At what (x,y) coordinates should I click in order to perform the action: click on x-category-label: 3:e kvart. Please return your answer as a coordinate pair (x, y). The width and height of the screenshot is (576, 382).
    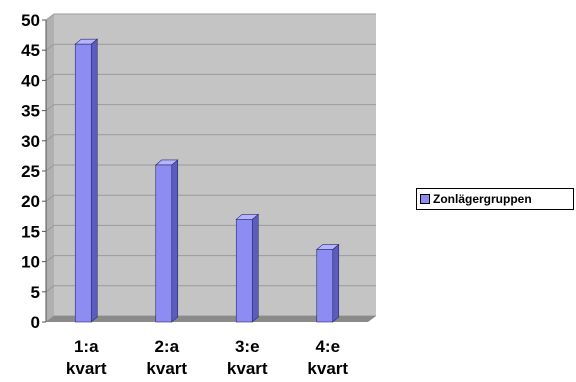
    Looking at the image, I should click on (247, 357).